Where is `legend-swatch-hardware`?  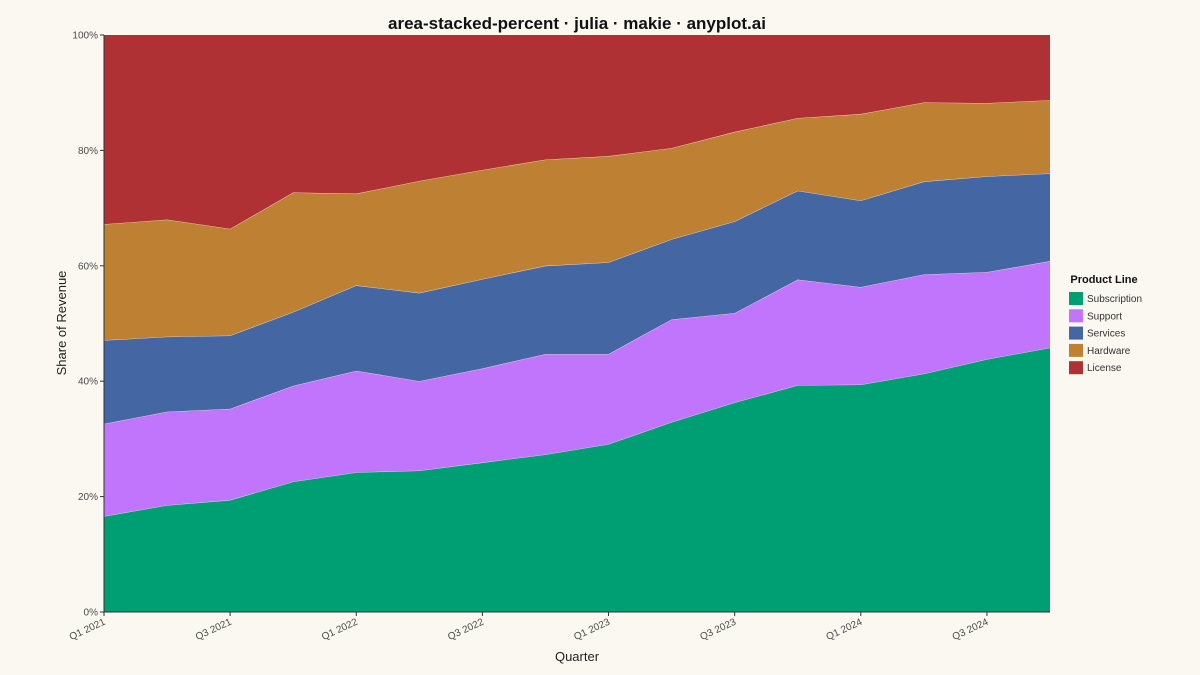 legend-swatch-hardware is located at coordinates (1076, 350).